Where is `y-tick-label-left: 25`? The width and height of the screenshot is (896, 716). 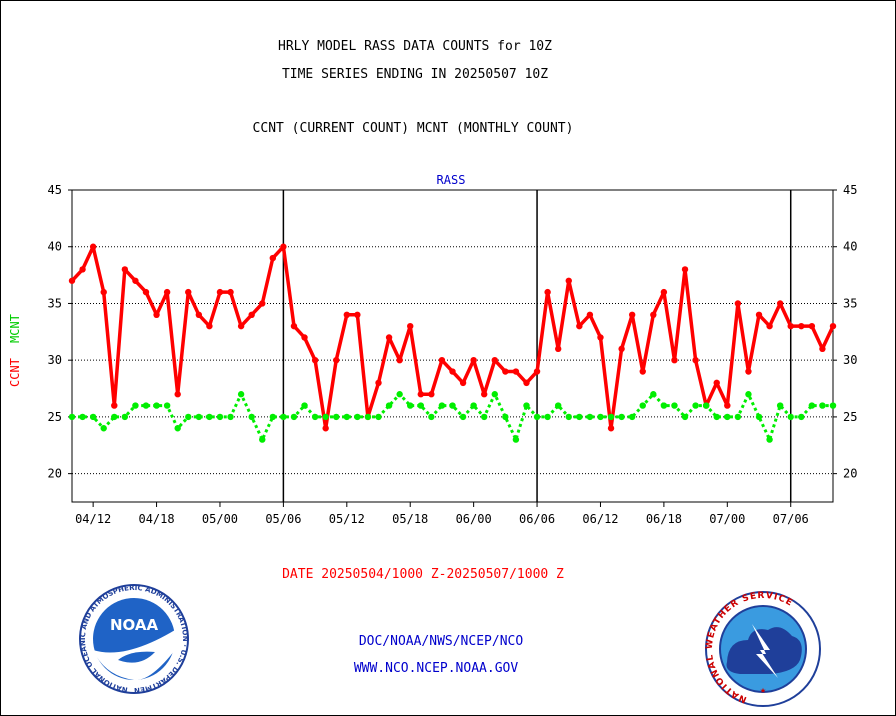
y-tick-label-left: 25 is located at coordinates (55, 417).